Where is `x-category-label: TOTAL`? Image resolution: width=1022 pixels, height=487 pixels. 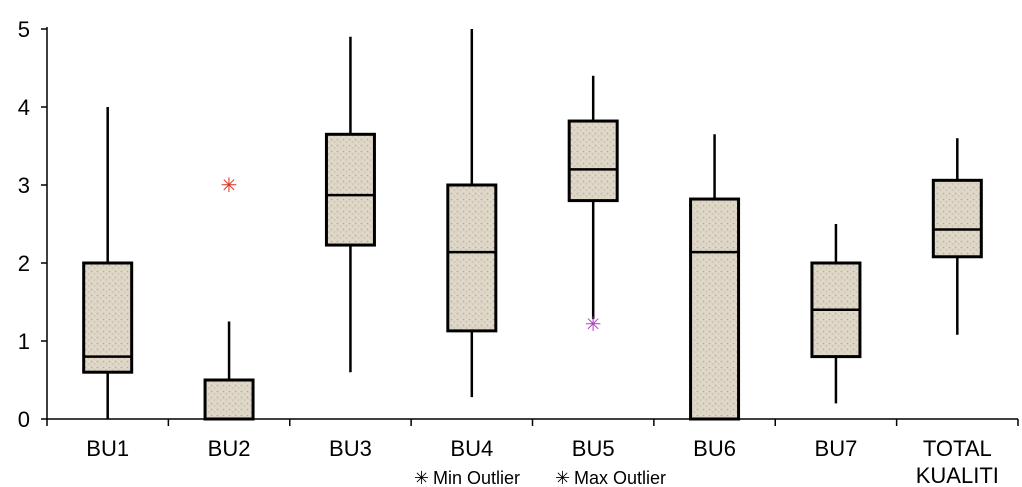
x-category-label: TOTAL is located at coordinates (957, 448).